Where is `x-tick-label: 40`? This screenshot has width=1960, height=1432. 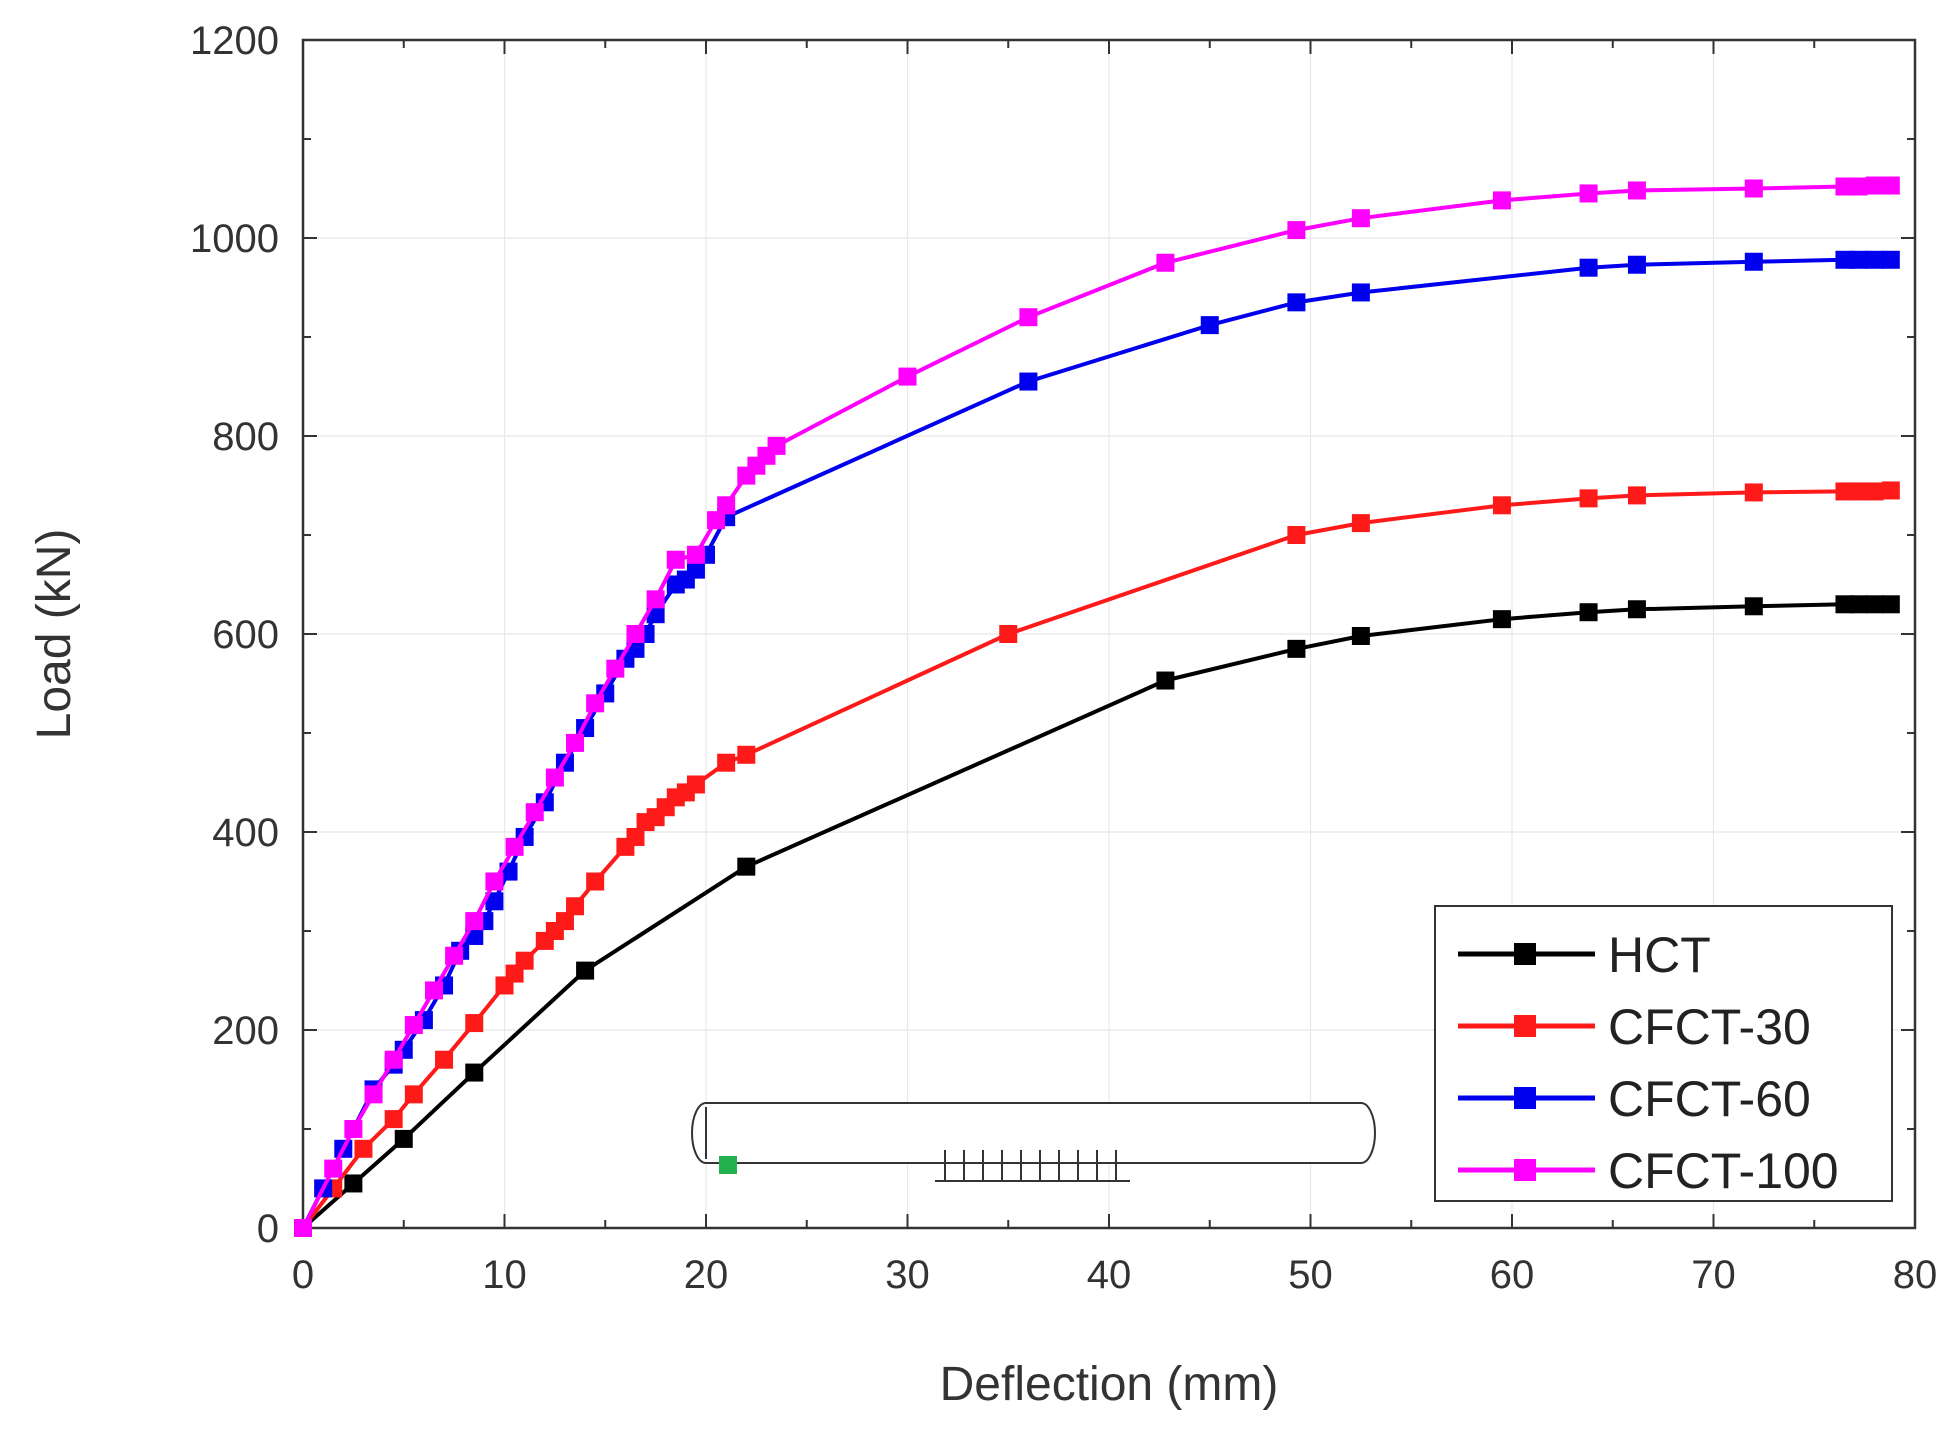 x-tick-label: 40 is located at coordinates (1109, 1275).